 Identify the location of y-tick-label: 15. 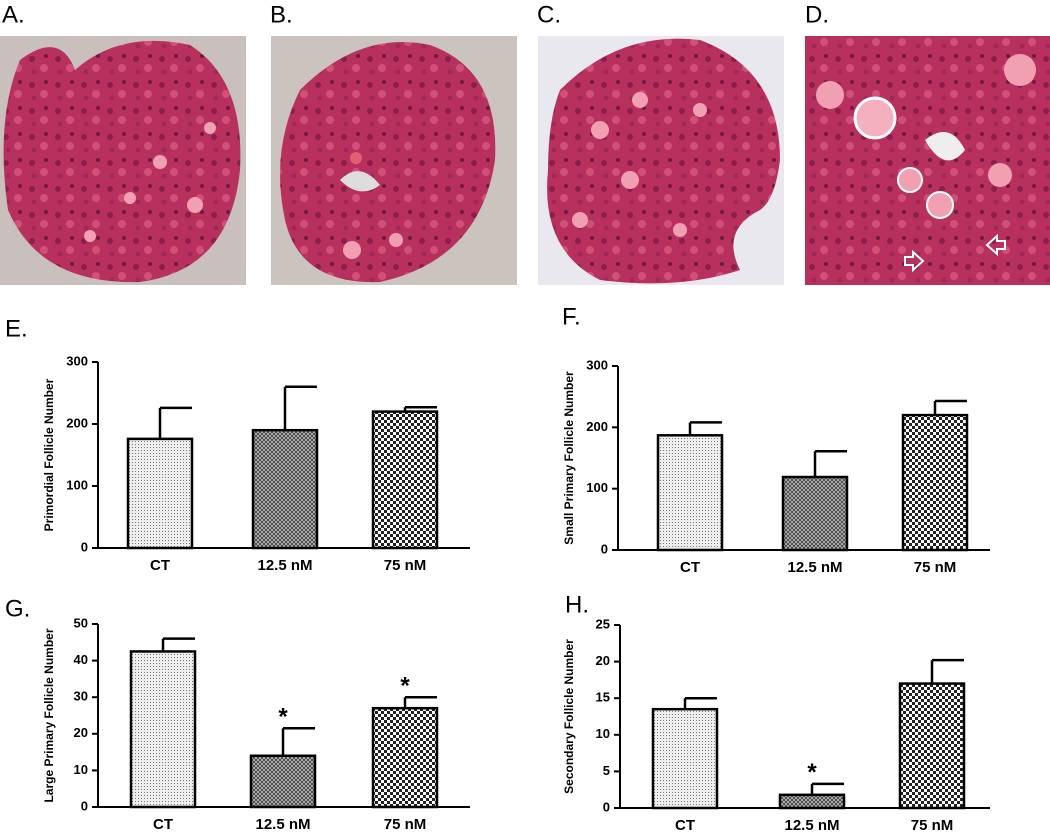
(603, 697).